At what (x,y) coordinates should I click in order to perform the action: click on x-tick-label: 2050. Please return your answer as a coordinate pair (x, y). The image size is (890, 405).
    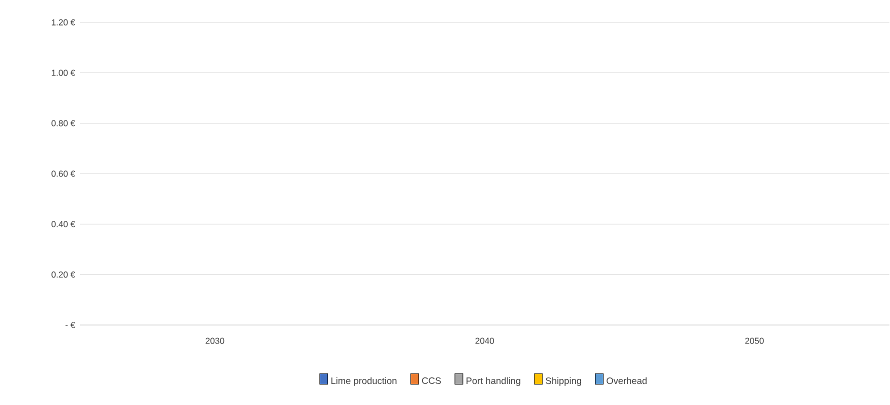
    Looking at the image, I should click on (754, 341).